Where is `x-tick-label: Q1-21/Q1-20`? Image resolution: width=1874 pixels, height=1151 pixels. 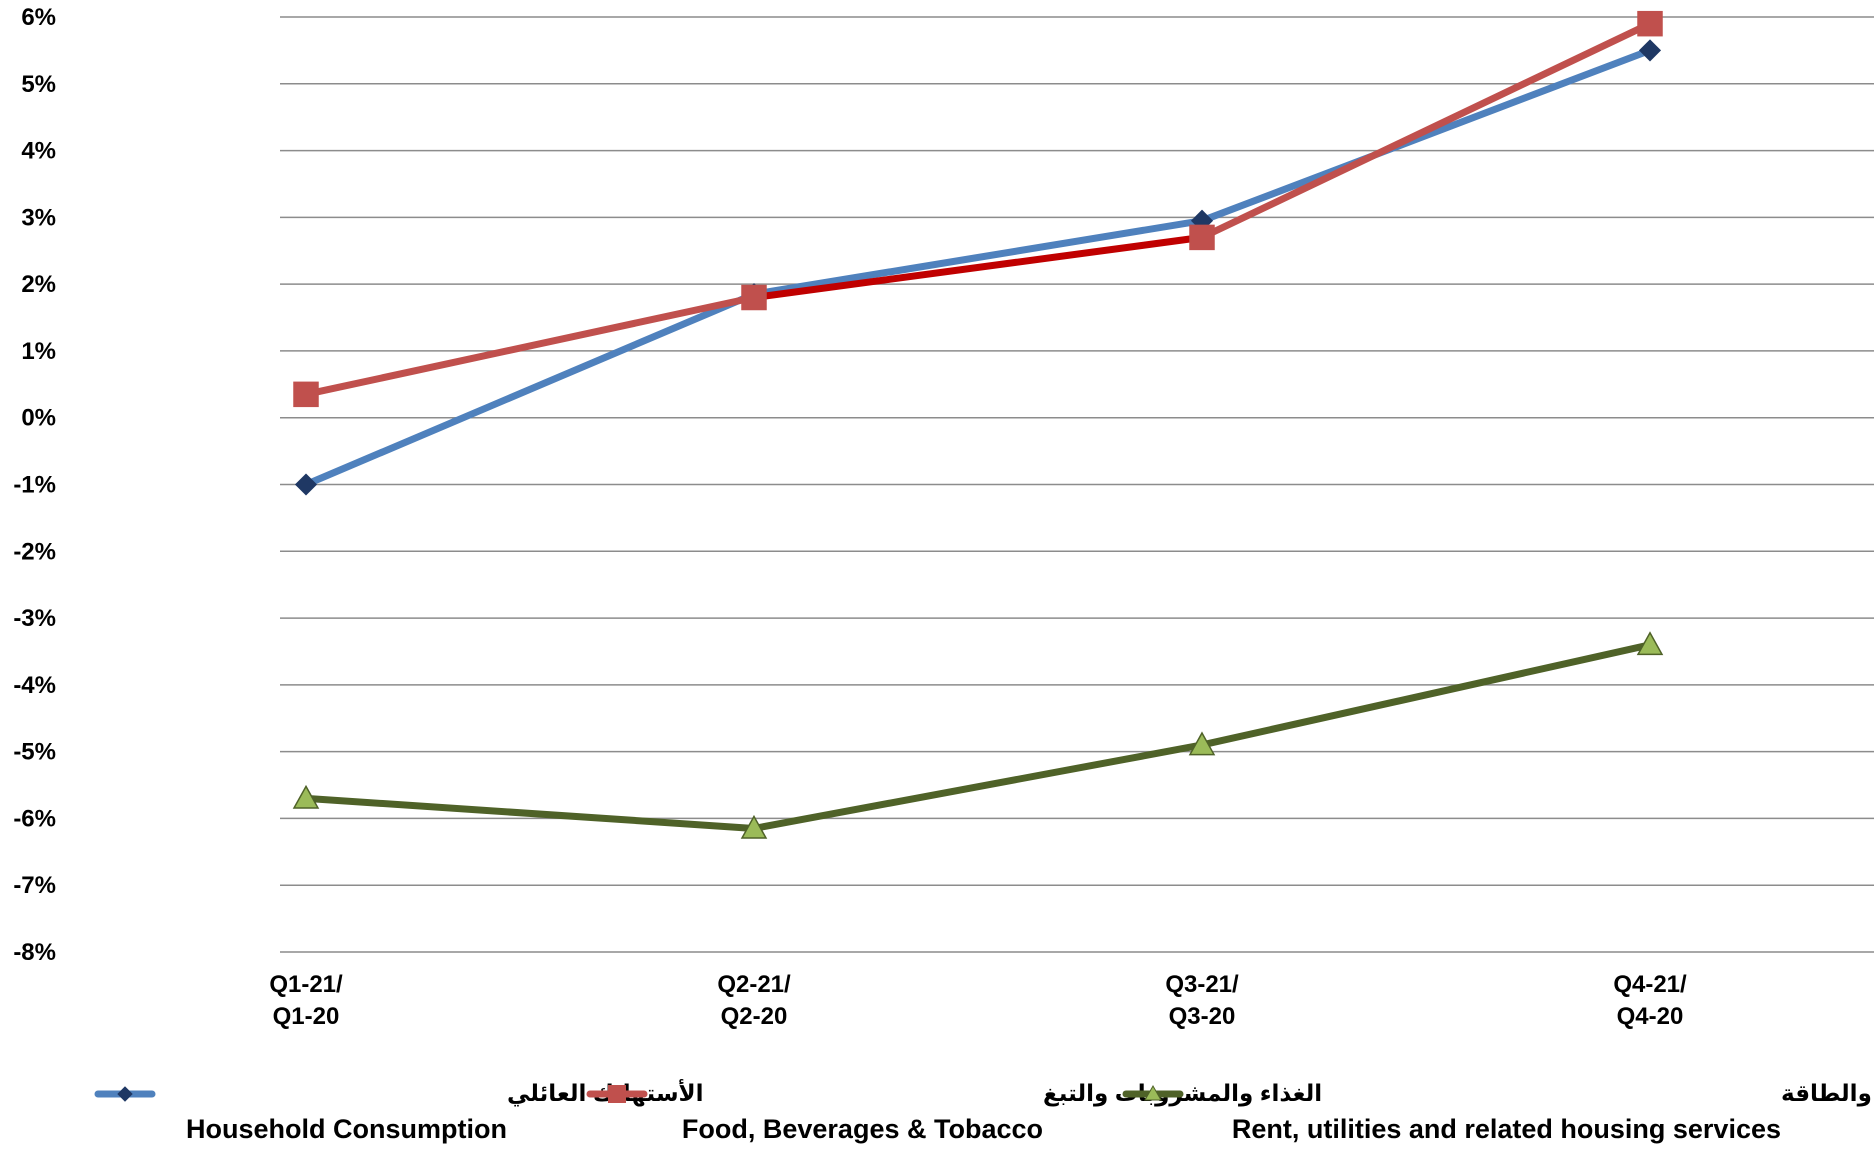 x-tick-label: Q1-21/Q1-20 is located at coordinates (306, 1000).